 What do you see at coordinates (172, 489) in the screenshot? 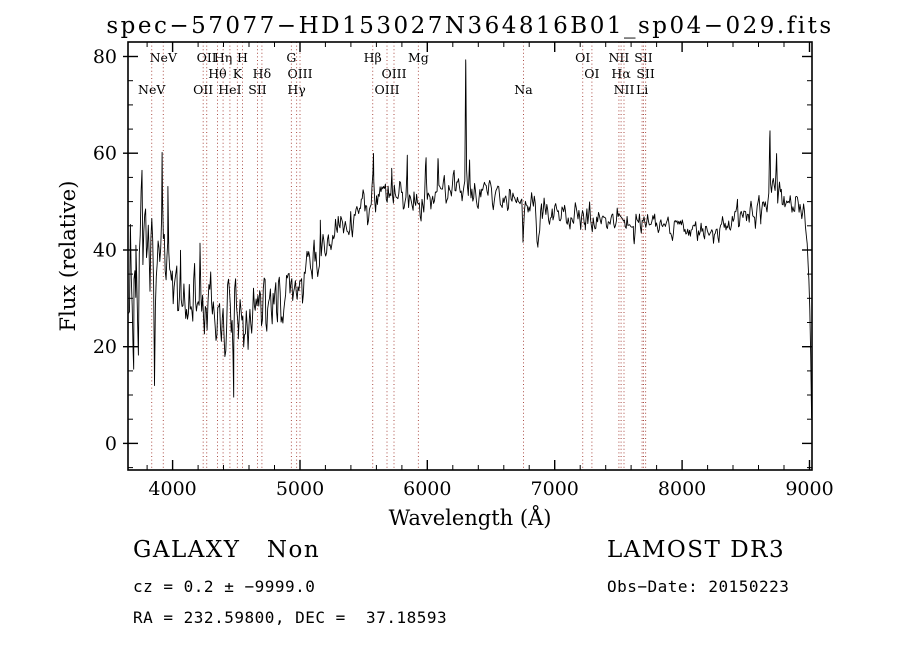
I see `x-tick-label: 4000` at bounding box center [172, 489].